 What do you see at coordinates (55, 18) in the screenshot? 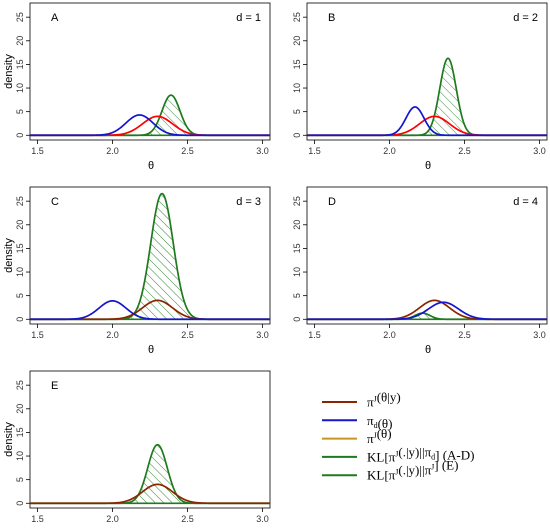
I see `panel-letter: A` at bounding box center [55, 18].